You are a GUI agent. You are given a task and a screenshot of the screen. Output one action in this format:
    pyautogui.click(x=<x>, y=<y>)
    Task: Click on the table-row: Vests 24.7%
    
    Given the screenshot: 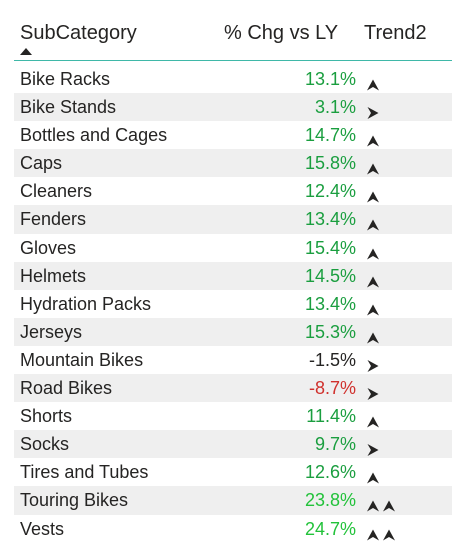 What is the action you would take?
    pyautogui.click(x=233, y=529)
    